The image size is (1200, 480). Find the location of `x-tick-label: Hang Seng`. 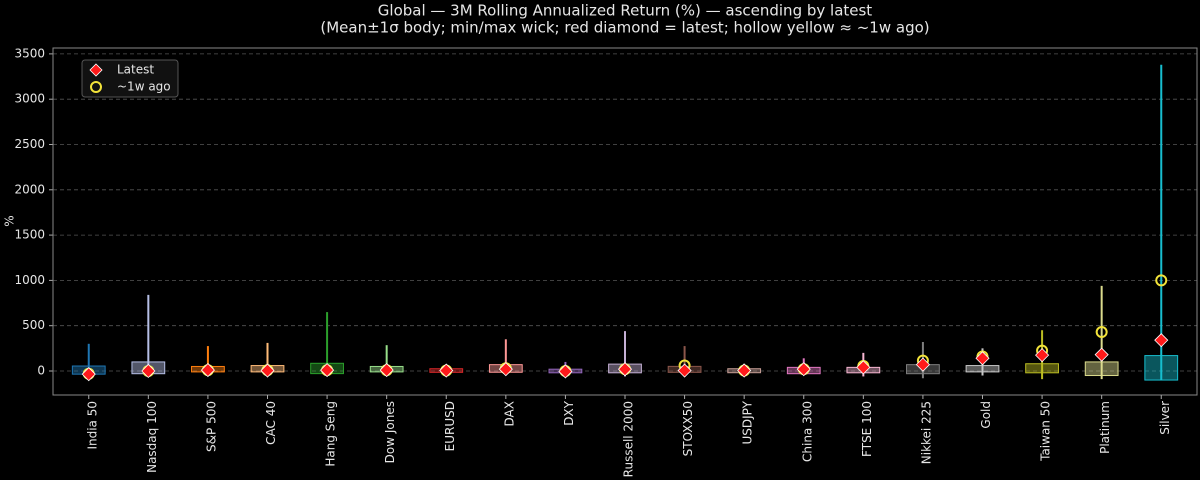

x-tick-label: Hang Seng is located at coordinates (331, 434).